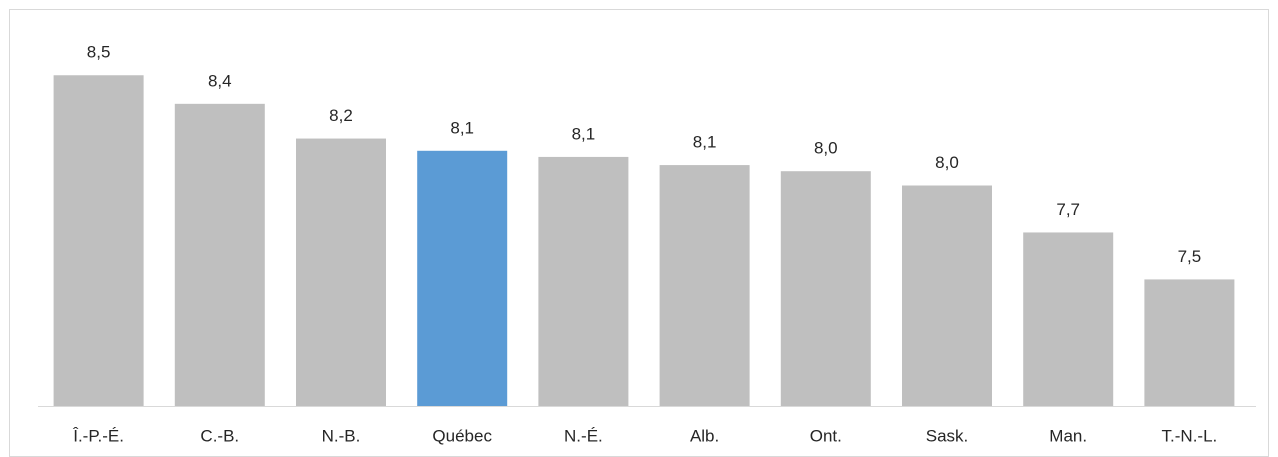 This screenshot has width=1278, height=457. Describe the element at coordinates (341, 435) in the screenshot. I see `x-tick-label: N.-B.` at that location.